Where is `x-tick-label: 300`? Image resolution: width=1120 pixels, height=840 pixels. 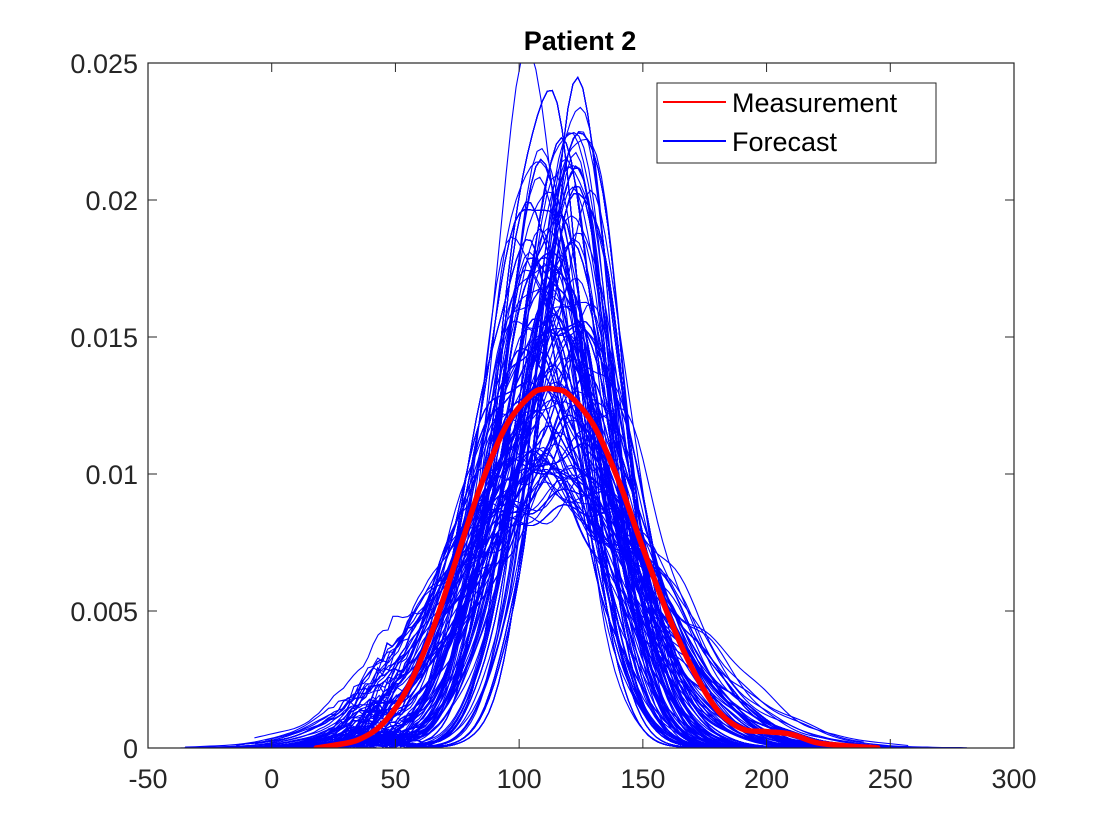 x-tick-label: 300 is located at coordinates (1013, 779).